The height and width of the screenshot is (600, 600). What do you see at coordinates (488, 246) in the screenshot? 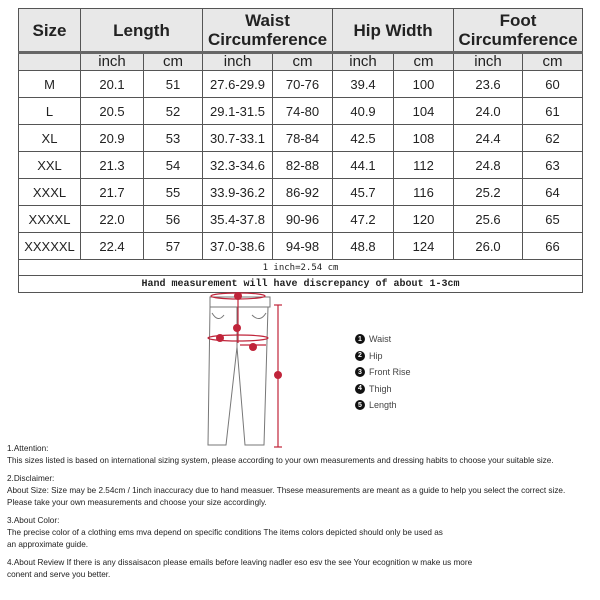
I see `value-cell: 26.0` at bounding box center [488, 246].